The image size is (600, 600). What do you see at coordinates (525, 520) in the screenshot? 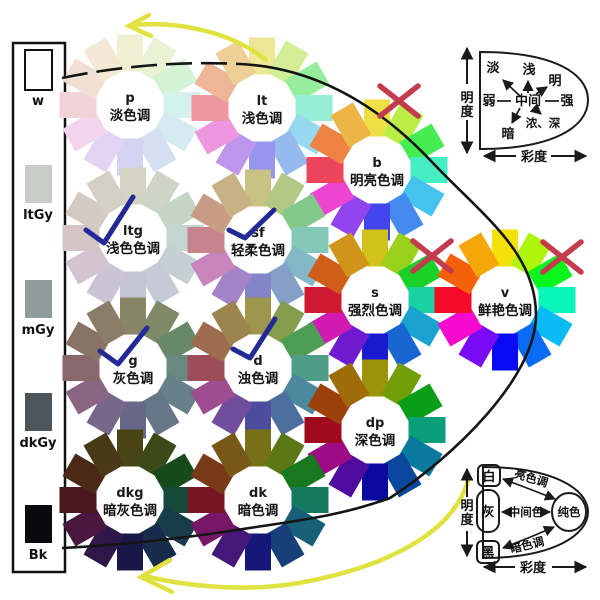
I see `tone-structure-diagram: 明度 彩度 白 灰 黑 纯色 亮色调 中间色 暗色调` at bounding box center [525, 520].